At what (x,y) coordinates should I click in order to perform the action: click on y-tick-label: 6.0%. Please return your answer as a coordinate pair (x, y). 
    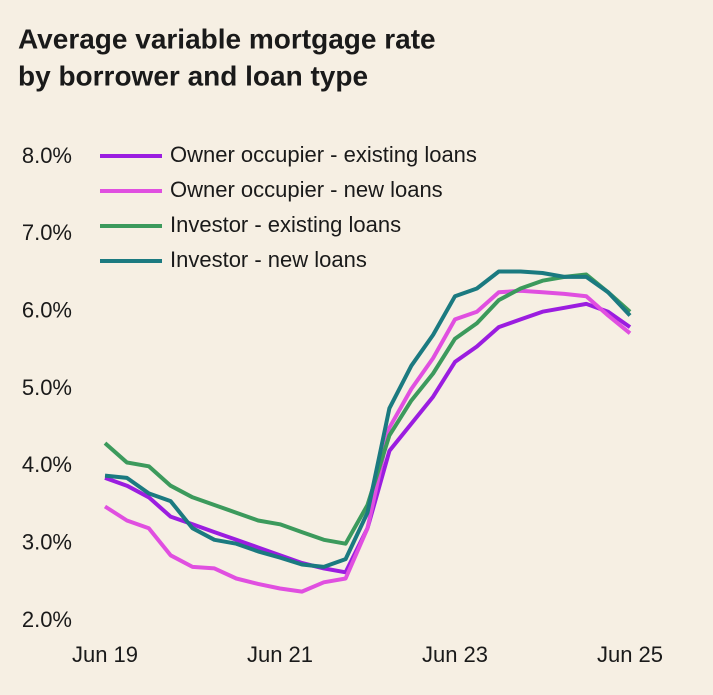
    Looking at the image, I should click on (47, 309).